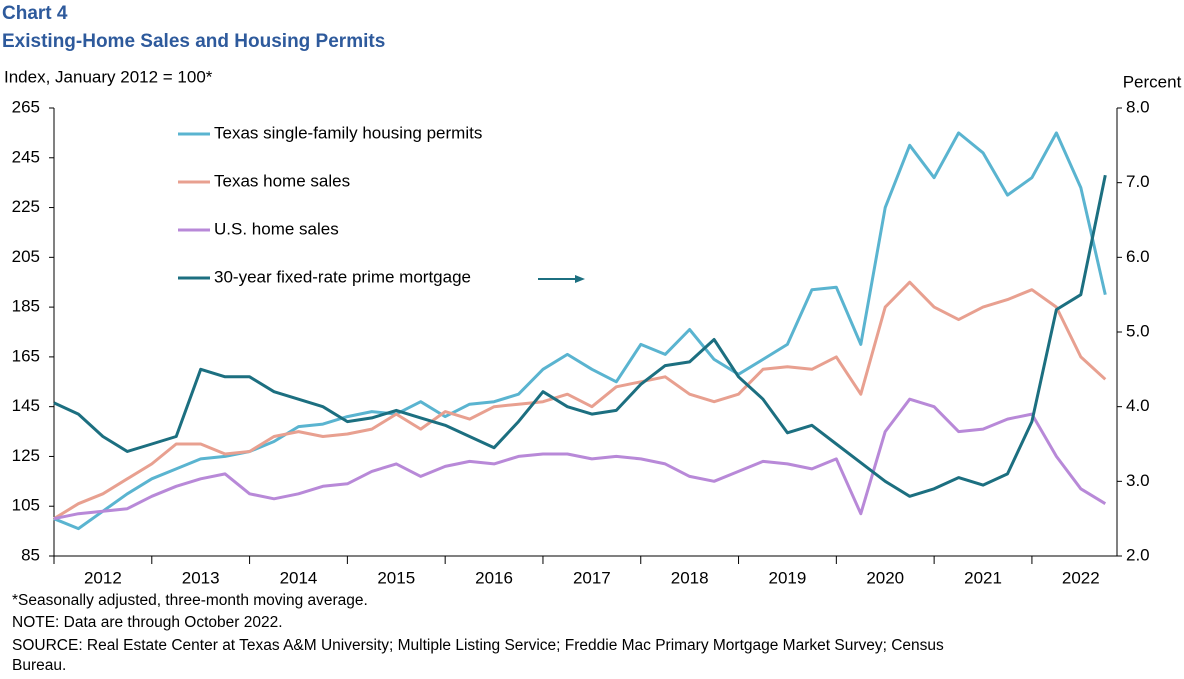 The width and height of the screenshot is (1184, 679). Describe the element at coordinates (592, 577) in the screenshot. I see `x-tick-label: 2017` at that location.